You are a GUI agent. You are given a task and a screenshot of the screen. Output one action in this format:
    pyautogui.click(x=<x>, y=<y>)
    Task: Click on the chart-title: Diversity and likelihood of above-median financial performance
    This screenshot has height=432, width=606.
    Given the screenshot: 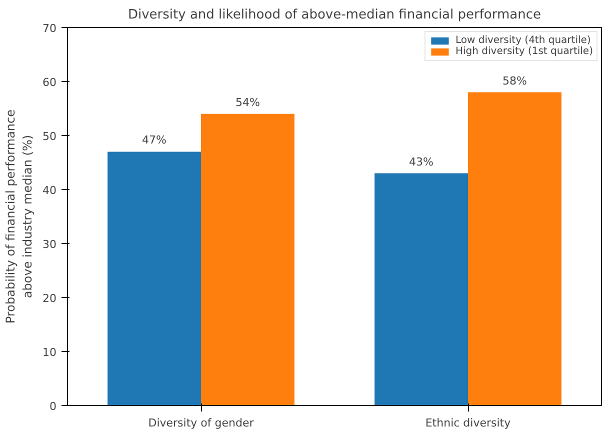 What is the action you would take?
    pyautogui.click(x=335, y=15)
    